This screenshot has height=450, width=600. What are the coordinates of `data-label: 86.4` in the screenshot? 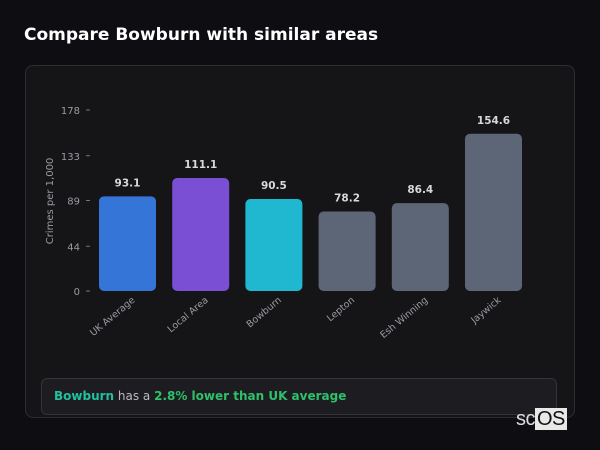 It's located at (420, 190).